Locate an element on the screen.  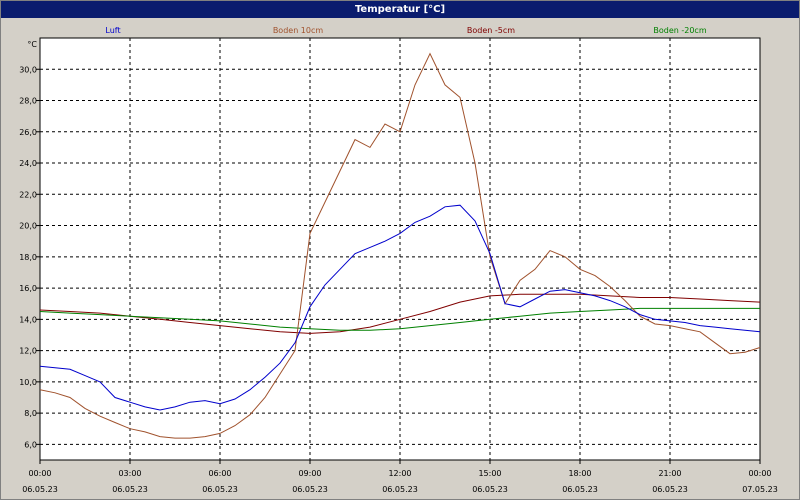
chart-title: Temperatur [°C] is located at coordinates (400, 9).